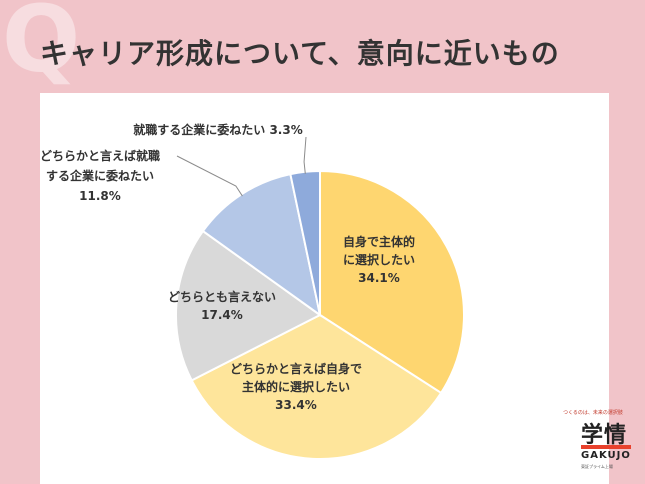 The height and width of the screenshot is (484, 645). I want to click on slice-label-2: どちらかと言えば自身で主体的に選択したい 33.4%, so click(296, 386).